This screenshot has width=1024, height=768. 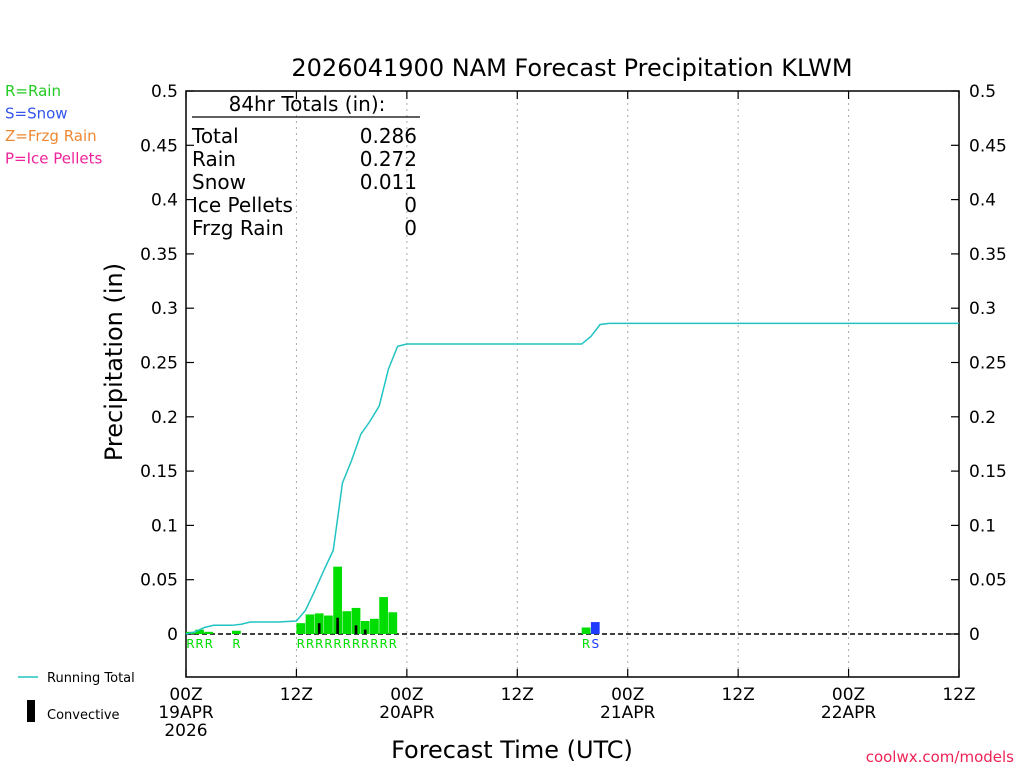 What do you see at coordinates (31, 711) in the screenshot?
I see `convective-legend-swatch` at bounding box center [31, 711].